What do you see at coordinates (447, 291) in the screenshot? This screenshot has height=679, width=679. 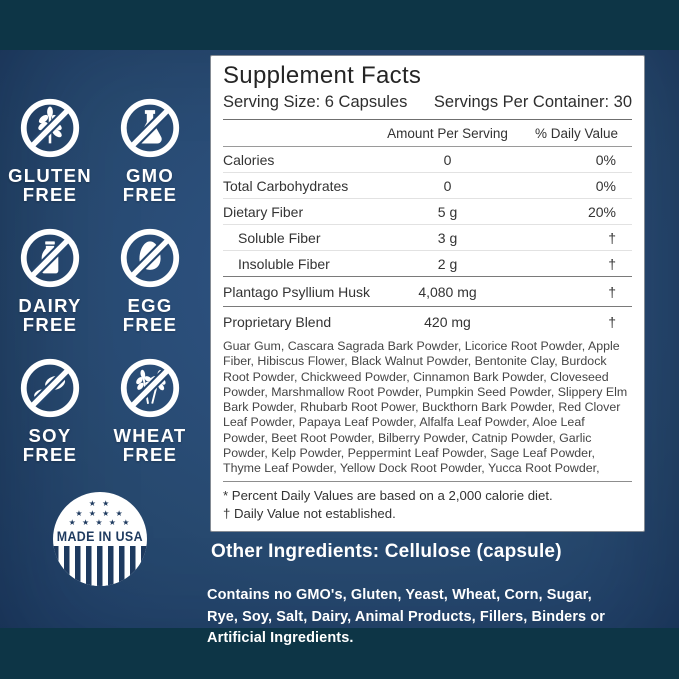 I see `row-amount: 4,080 mg` at bounding box center [447, 291].